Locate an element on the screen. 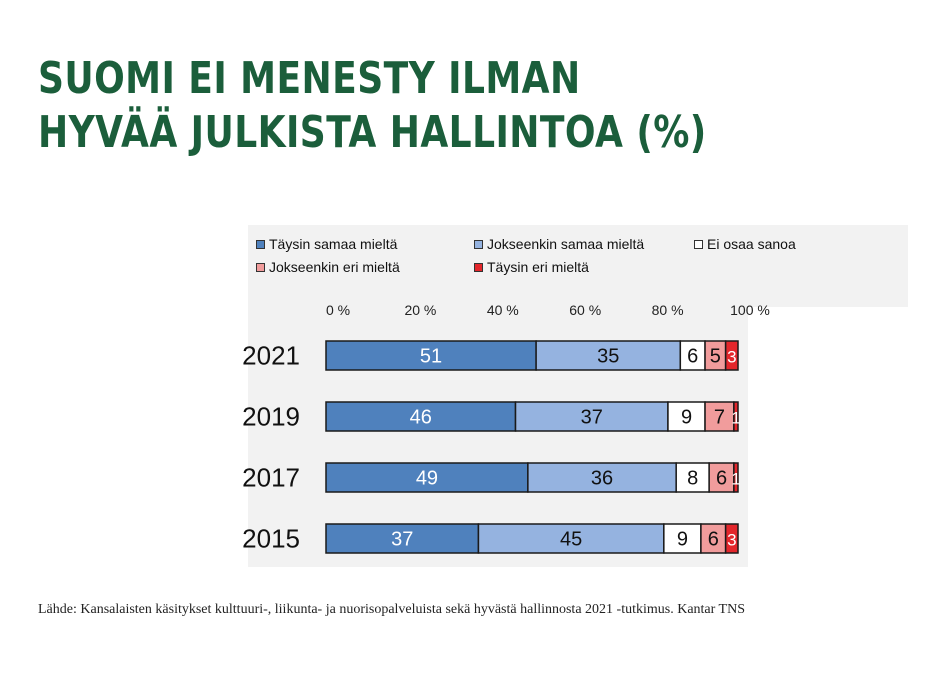 This screenshot has width=952, height=678. legend-item-taysin-eri: Täysin eri mieltä is located at coordinates (531, 267).